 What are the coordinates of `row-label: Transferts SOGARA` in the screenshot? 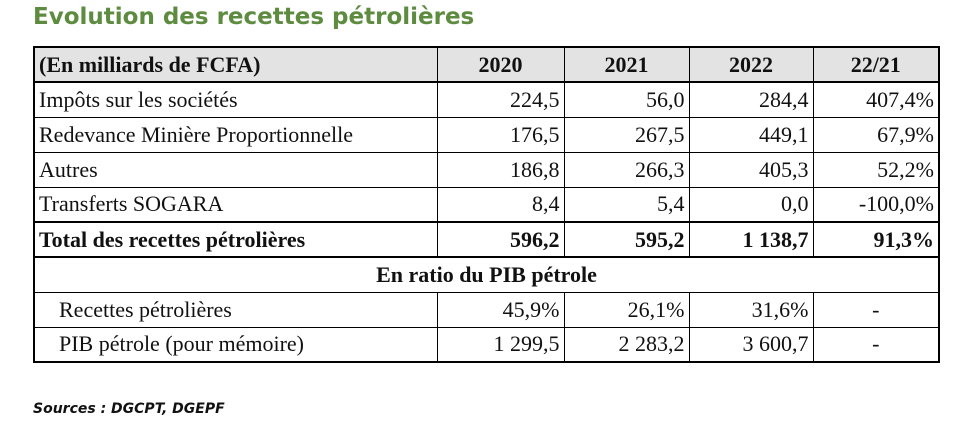 It's located at (235, 204).